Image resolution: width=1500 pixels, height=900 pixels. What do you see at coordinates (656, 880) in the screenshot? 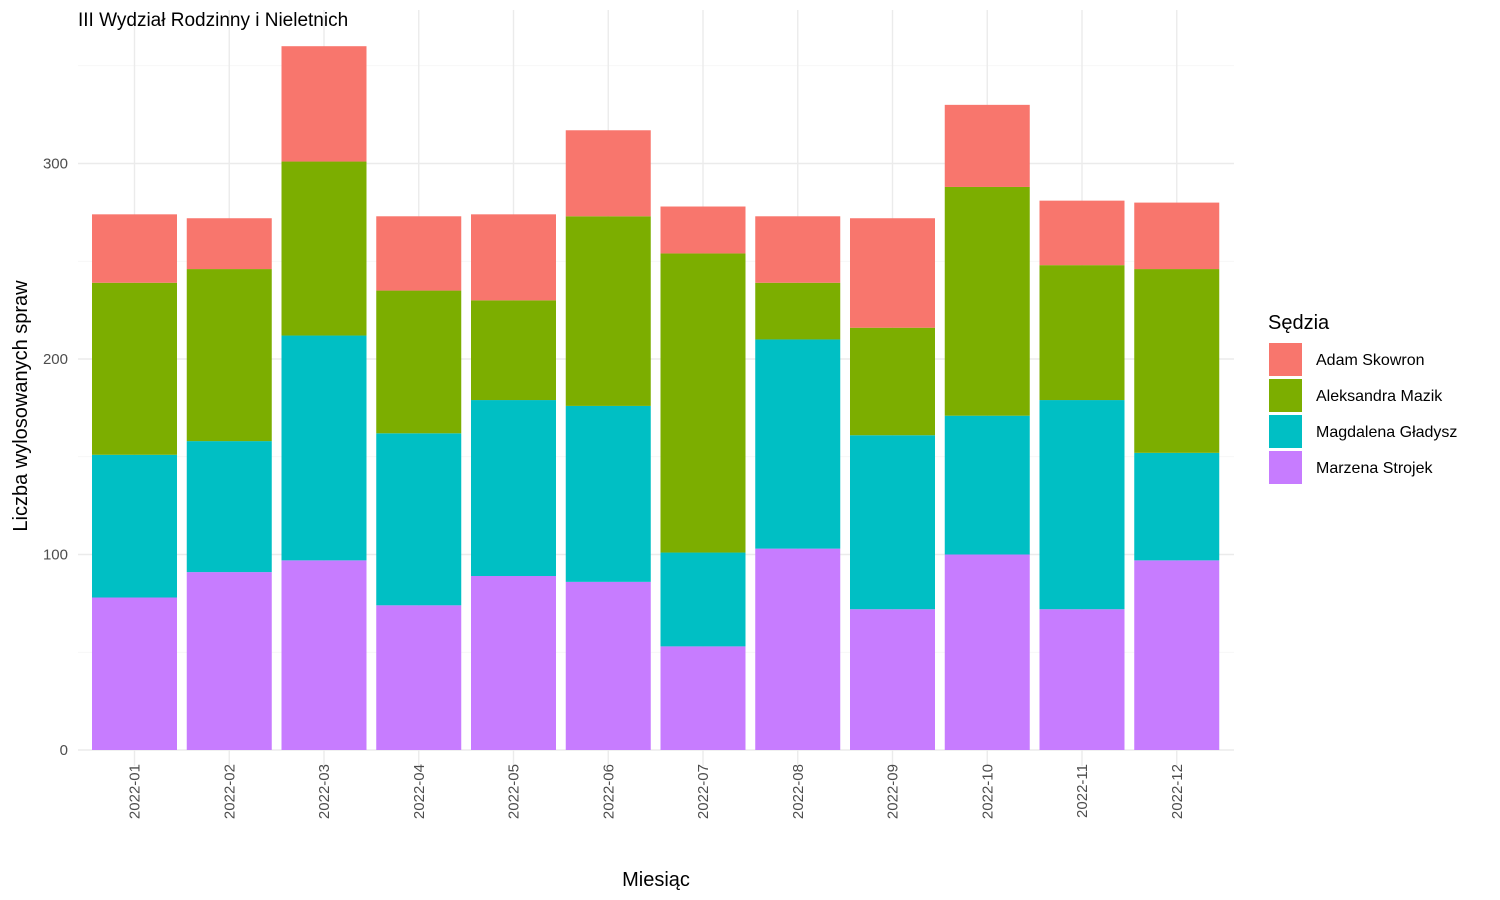
I see `x-axis-title: Miesiąc` at bounding box center [656, 880].